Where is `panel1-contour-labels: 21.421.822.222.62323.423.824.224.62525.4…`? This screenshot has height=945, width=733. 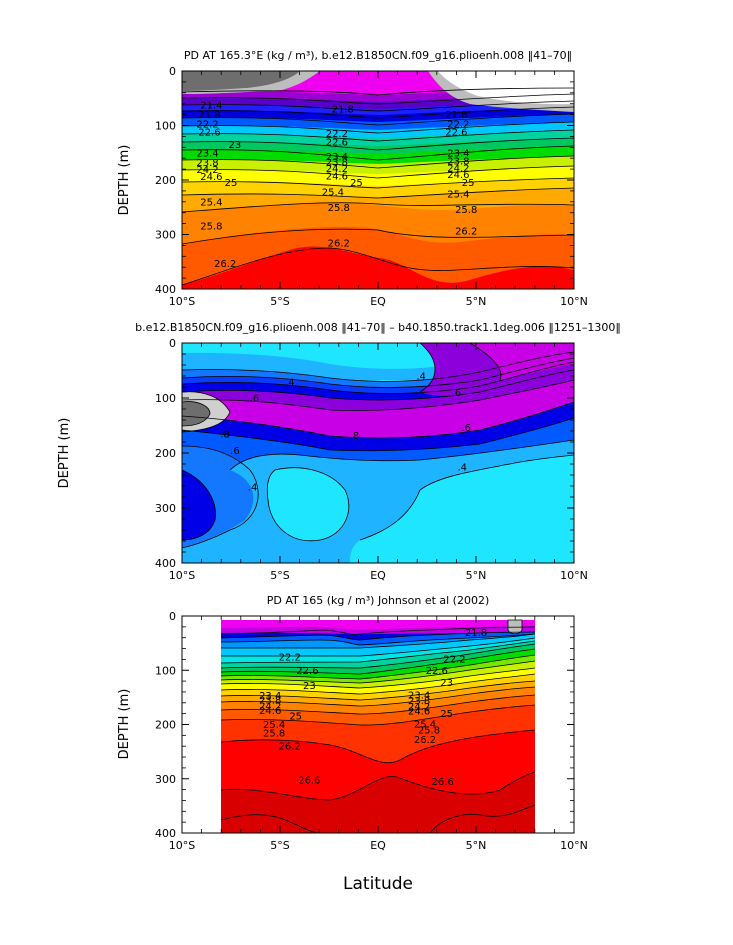 panel1-contour-labels: 21.421.822.222.62323.423.824.224.62525.4… is located at coordinates (336, 185).